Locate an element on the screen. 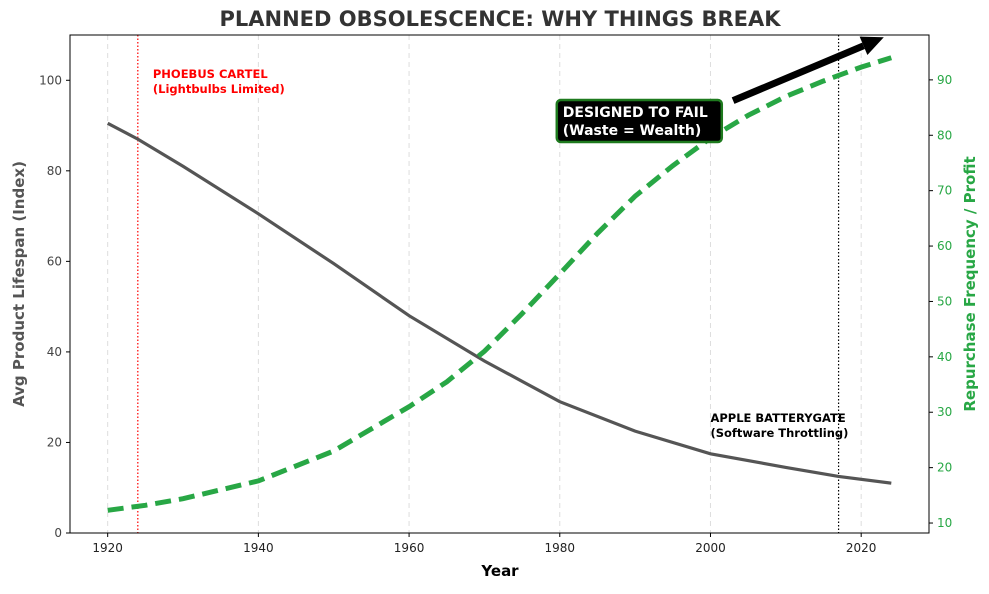  y-right-axis-label: Repurchase Frequency / Profit is located at coordinates (970, 283).